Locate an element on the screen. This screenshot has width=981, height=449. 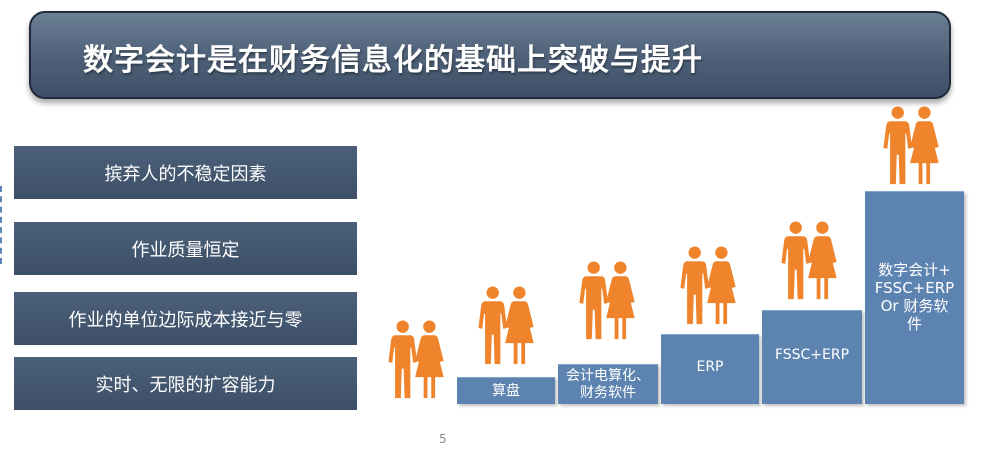
step-abacus: 算盘 is located at coordinates (506, 390).